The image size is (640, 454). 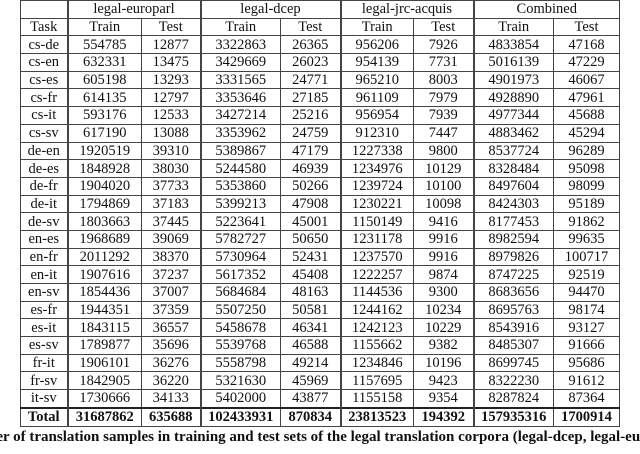 I want to click on train-cell: 4883462, so click(x=513, y=133).